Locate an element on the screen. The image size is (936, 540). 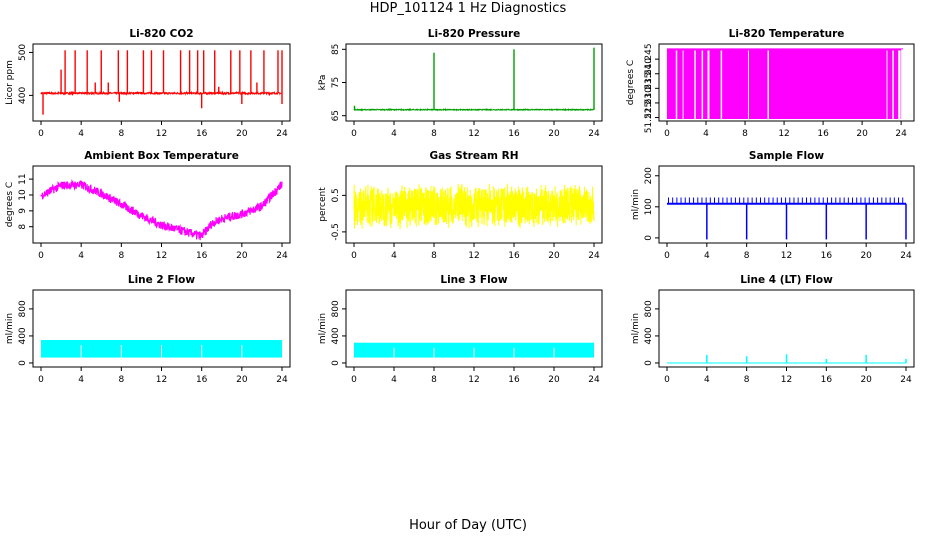
panel-title: Line 2 Flow is located at coordinates (161, 280).